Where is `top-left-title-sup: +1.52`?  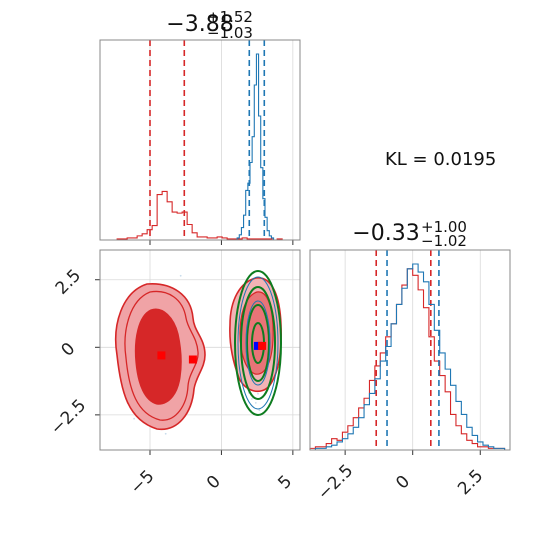
top-left-title-sup: +1.52 is located at coordinates (230, 17).